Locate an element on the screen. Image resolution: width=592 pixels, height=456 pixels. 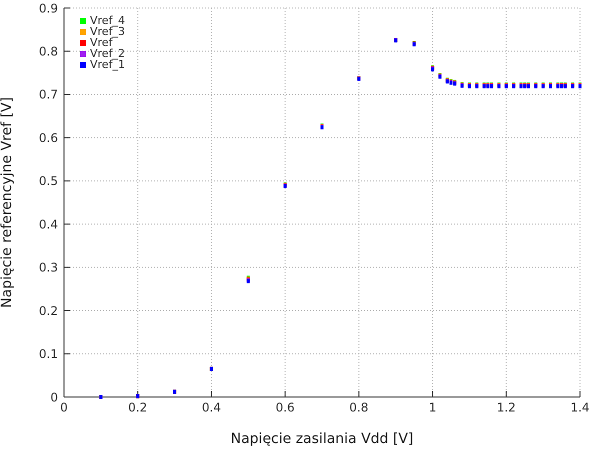
y-tick-label: 0.2 is located at coordinates (48, 311).